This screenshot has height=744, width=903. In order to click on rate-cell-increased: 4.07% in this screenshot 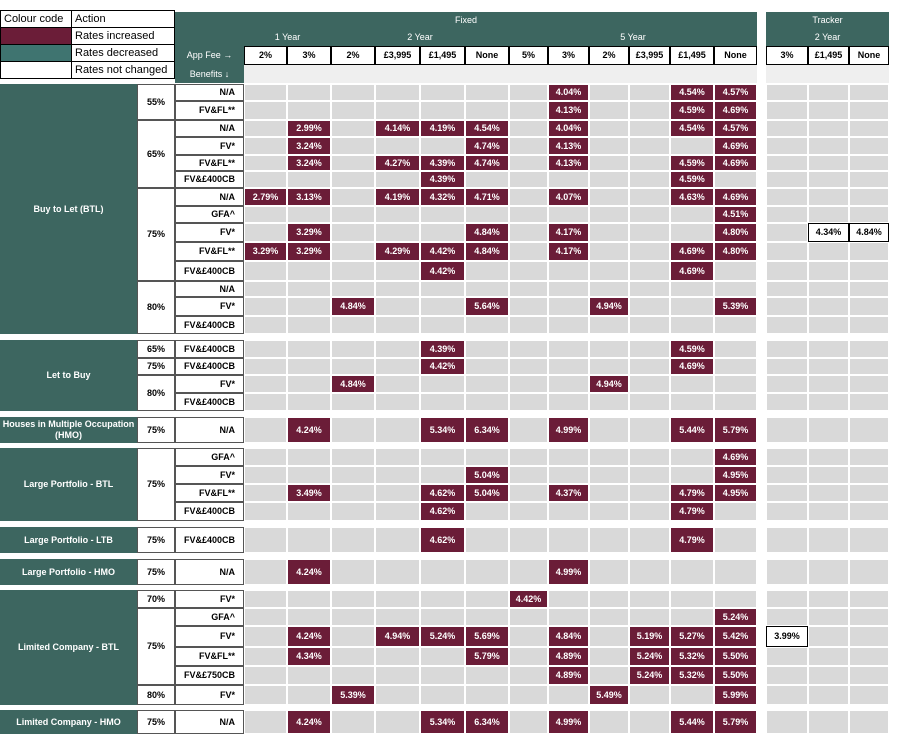, I will do `click(568, 197)`.